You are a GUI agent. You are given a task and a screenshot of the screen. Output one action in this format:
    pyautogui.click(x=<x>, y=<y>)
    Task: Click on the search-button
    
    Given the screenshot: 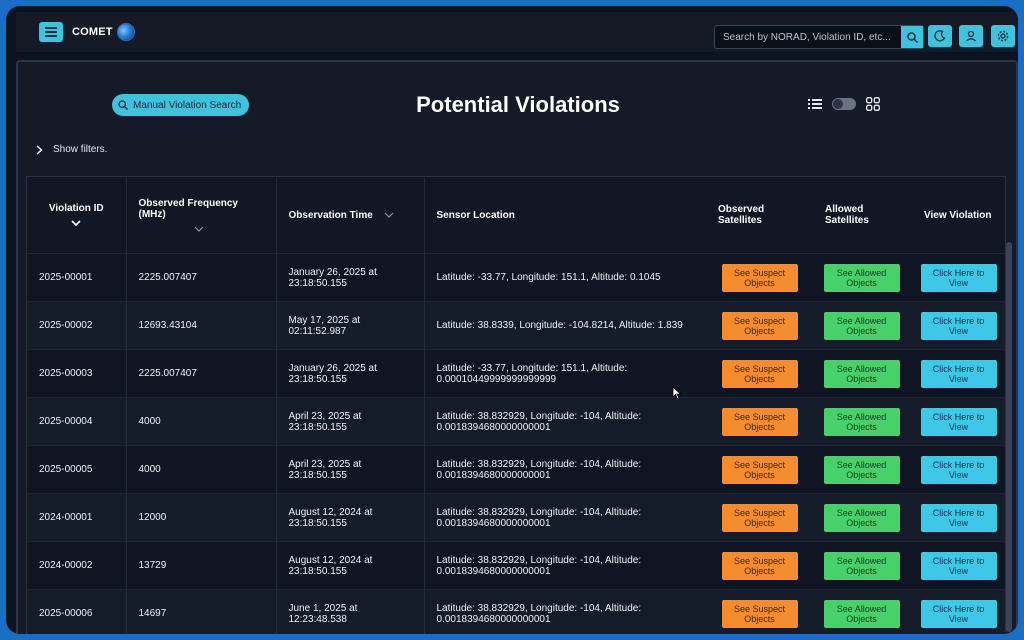 What is the action you would take?
    pyautogui.click(x=912, y=37)
    